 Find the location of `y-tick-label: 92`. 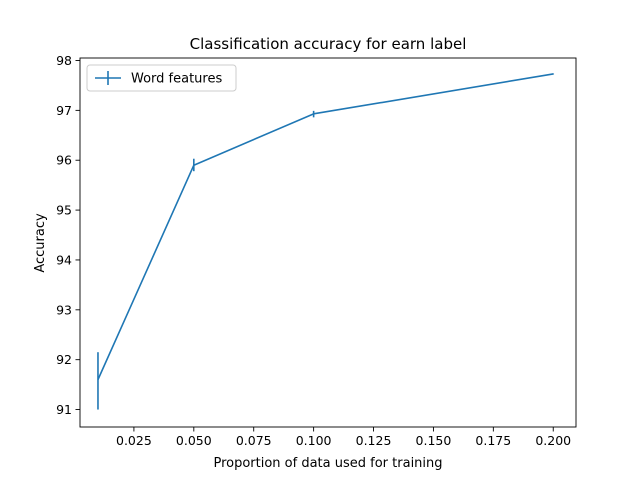

y-tick-label: 92 is located at coordinates (64, 359).